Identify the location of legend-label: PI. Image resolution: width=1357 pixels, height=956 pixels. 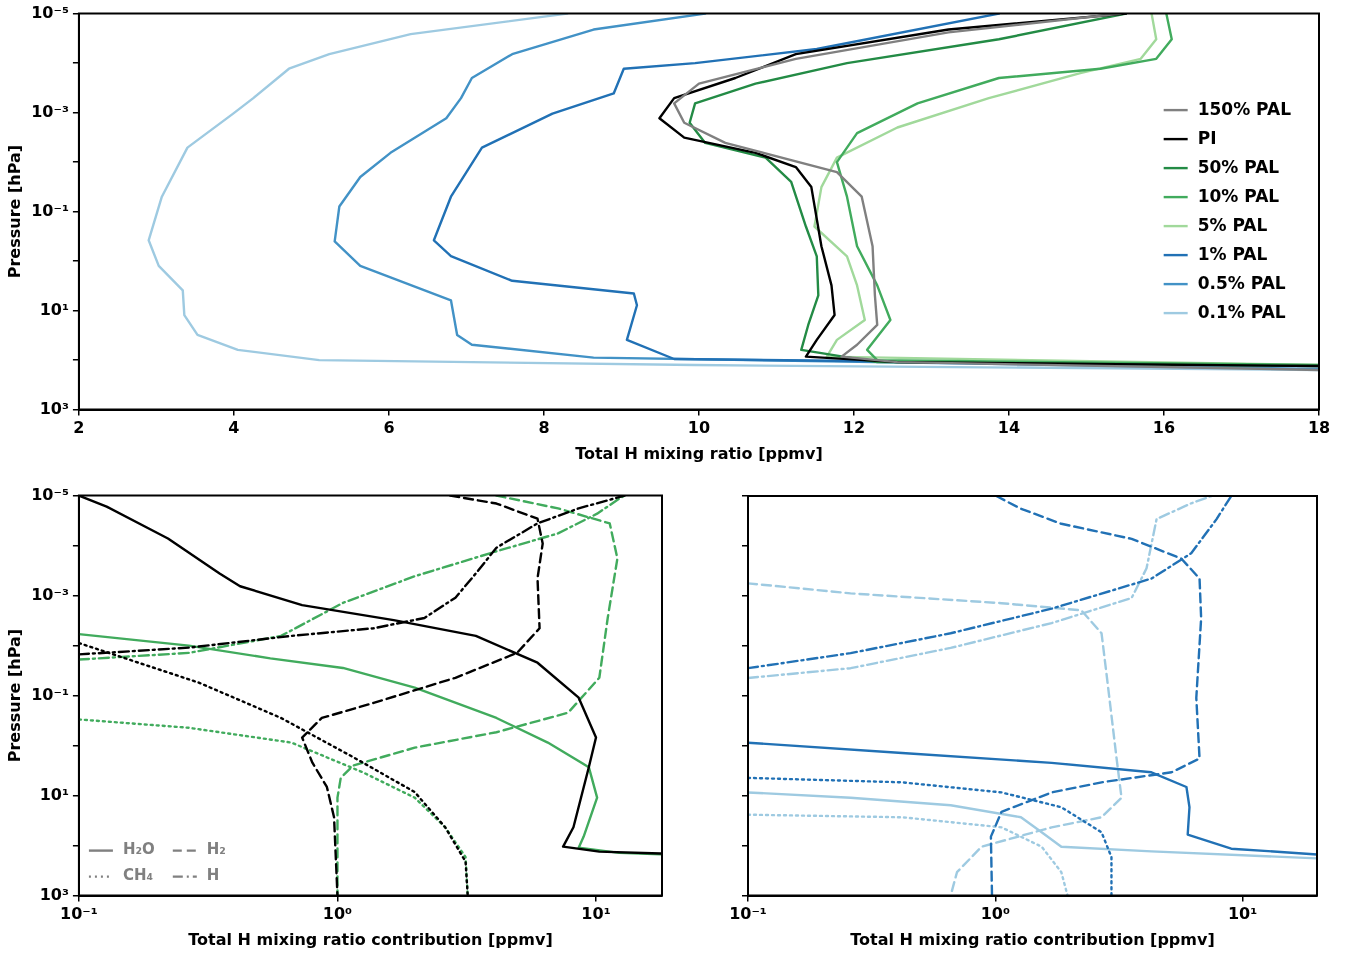
(1207, 137).